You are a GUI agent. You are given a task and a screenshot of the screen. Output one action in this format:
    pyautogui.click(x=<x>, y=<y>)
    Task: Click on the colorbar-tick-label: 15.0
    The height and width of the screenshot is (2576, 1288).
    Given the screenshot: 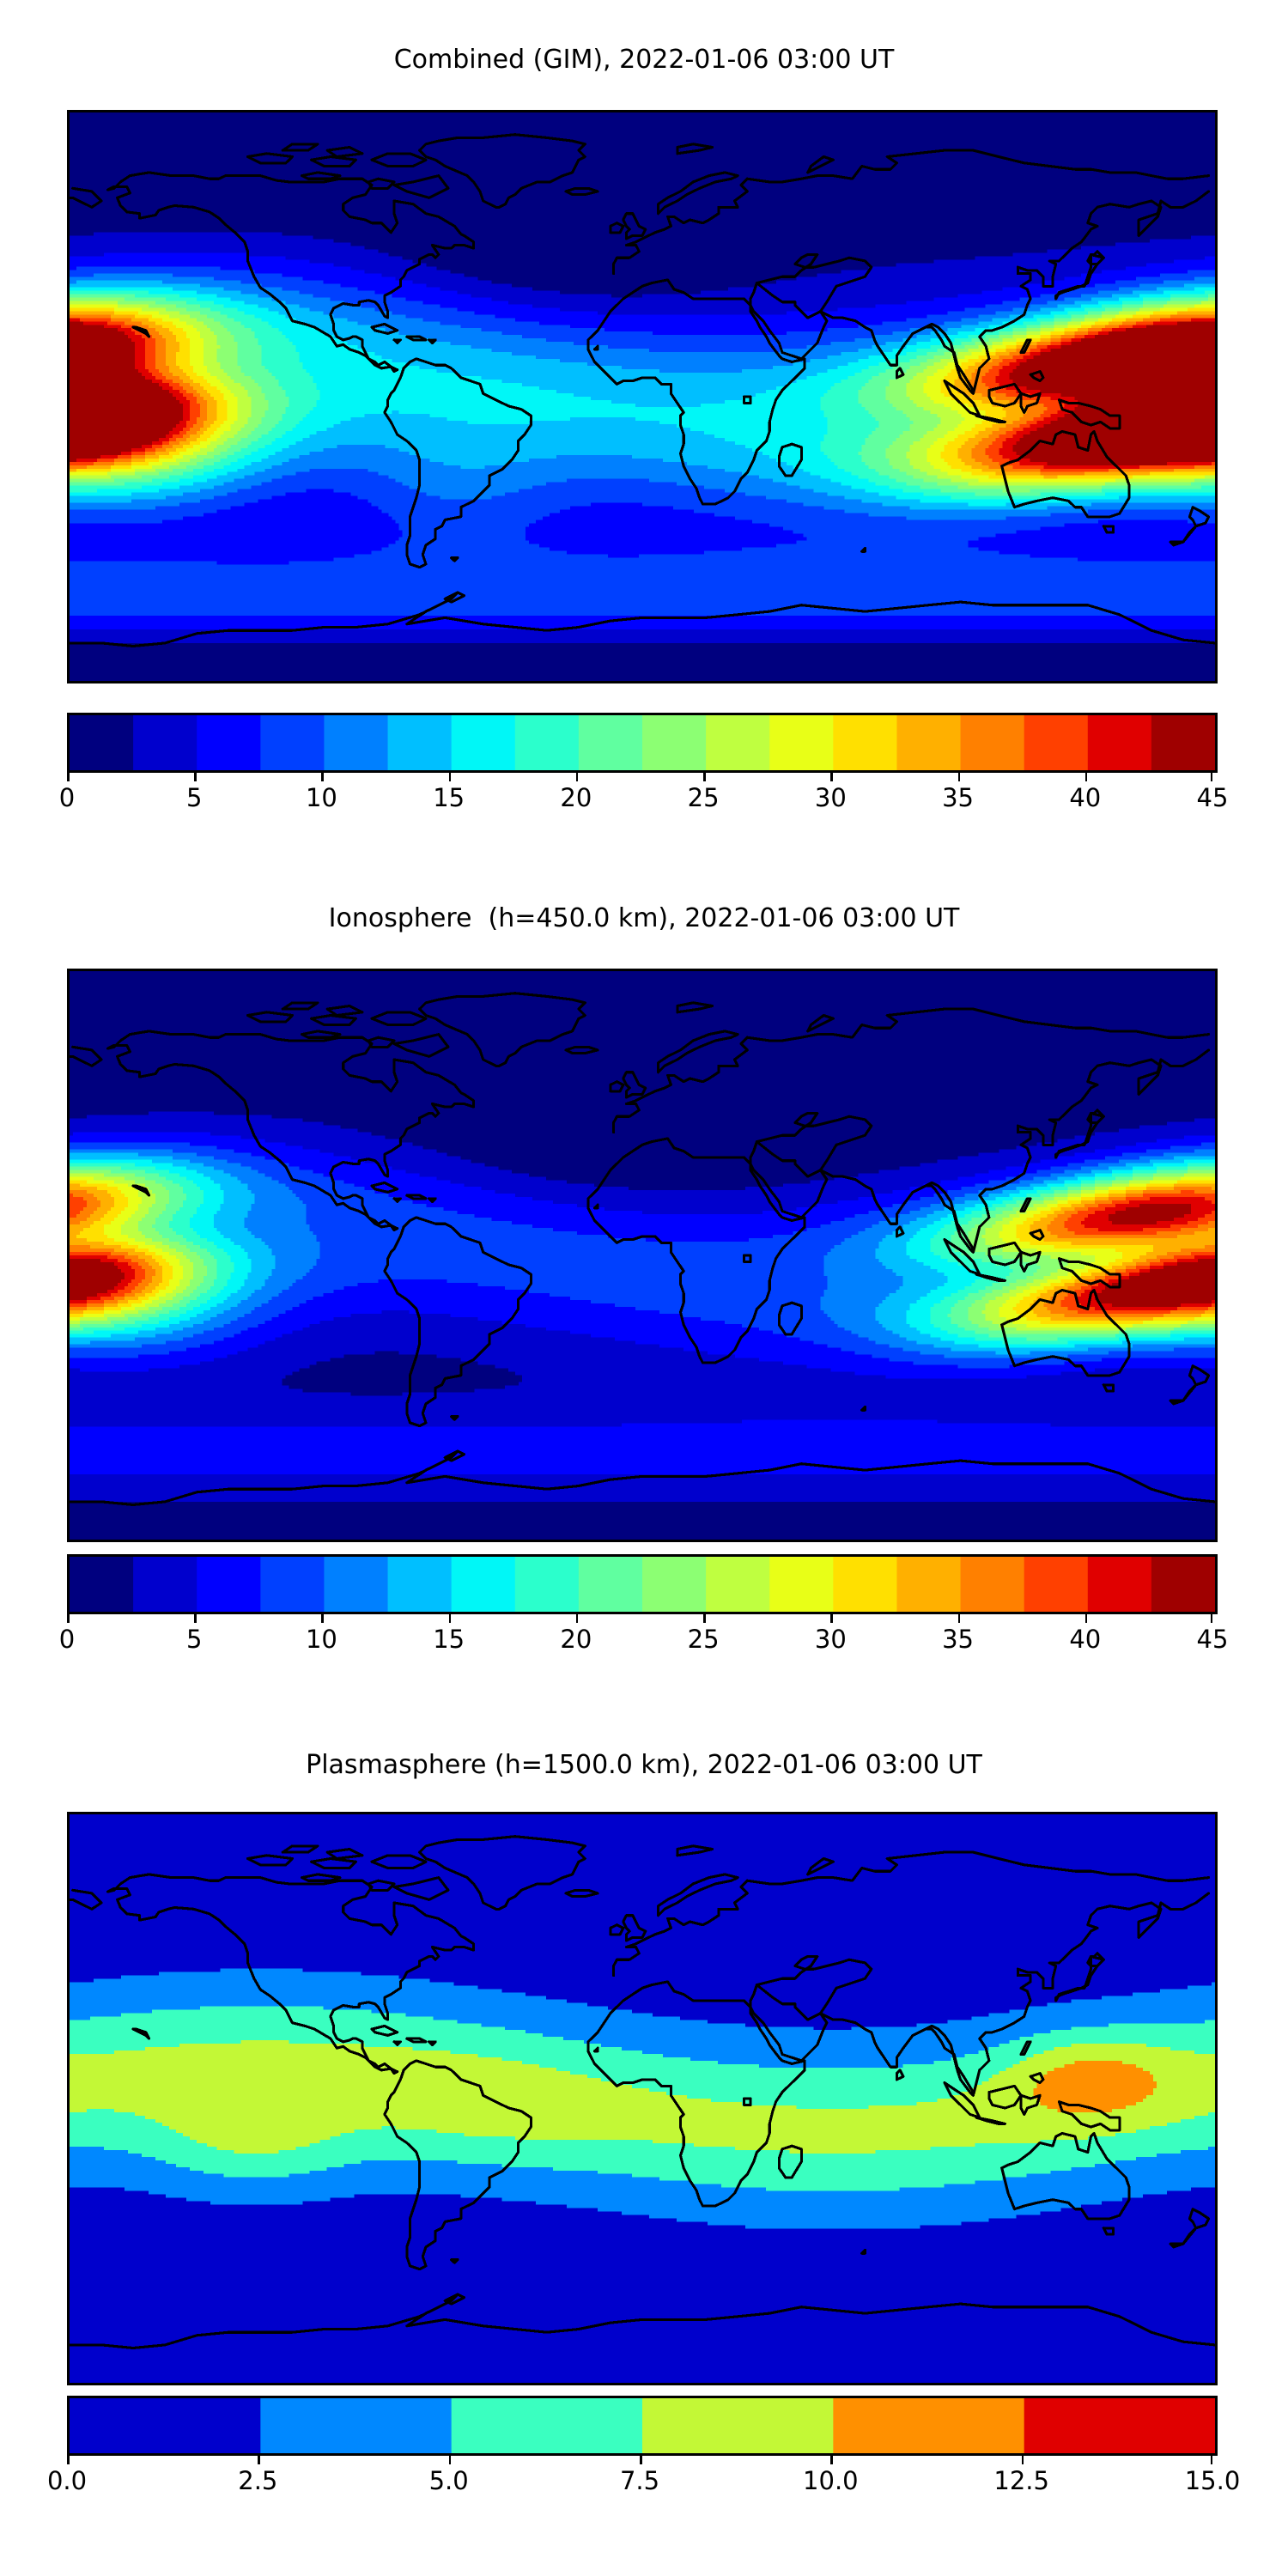 What is the action you would take?
    pyautogui.click(x=1213, y=2480)
    